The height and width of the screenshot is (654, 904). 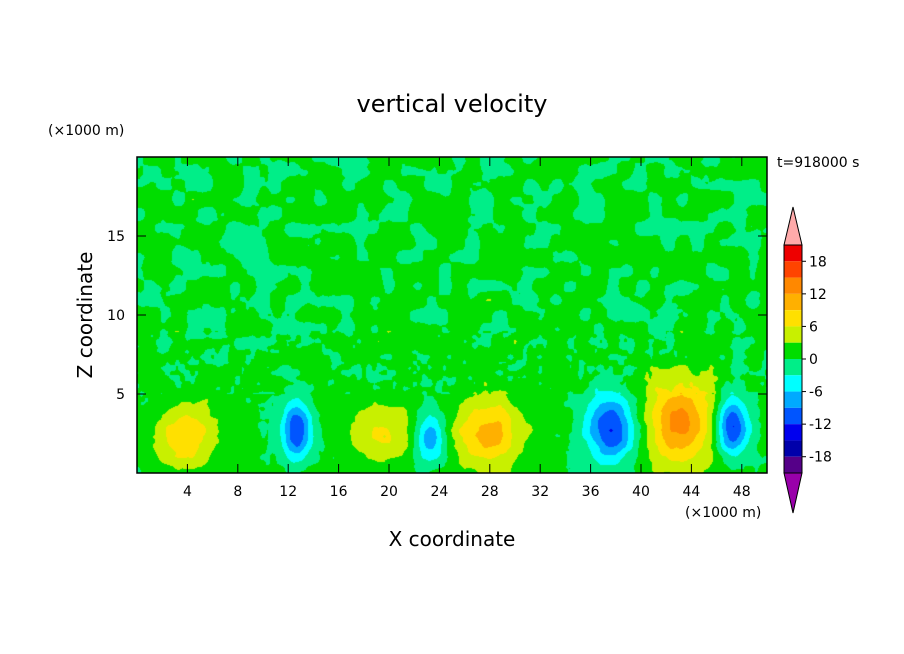 I want to click on x-units-label: (×1000 m), so click(x=723, y=513).